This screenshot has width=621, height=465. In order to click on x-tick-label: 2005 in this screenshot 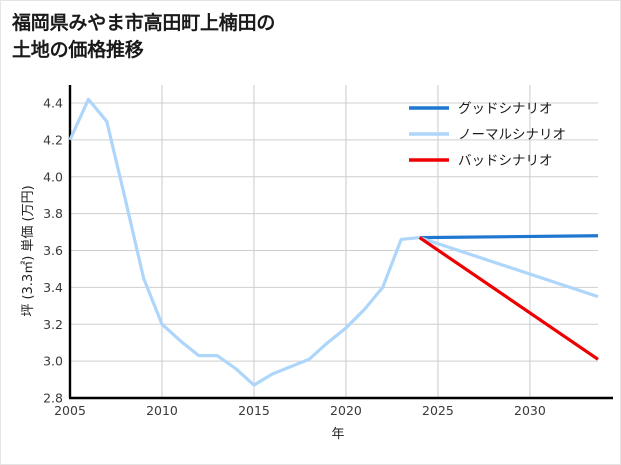, I will do `click(70, 410)`.